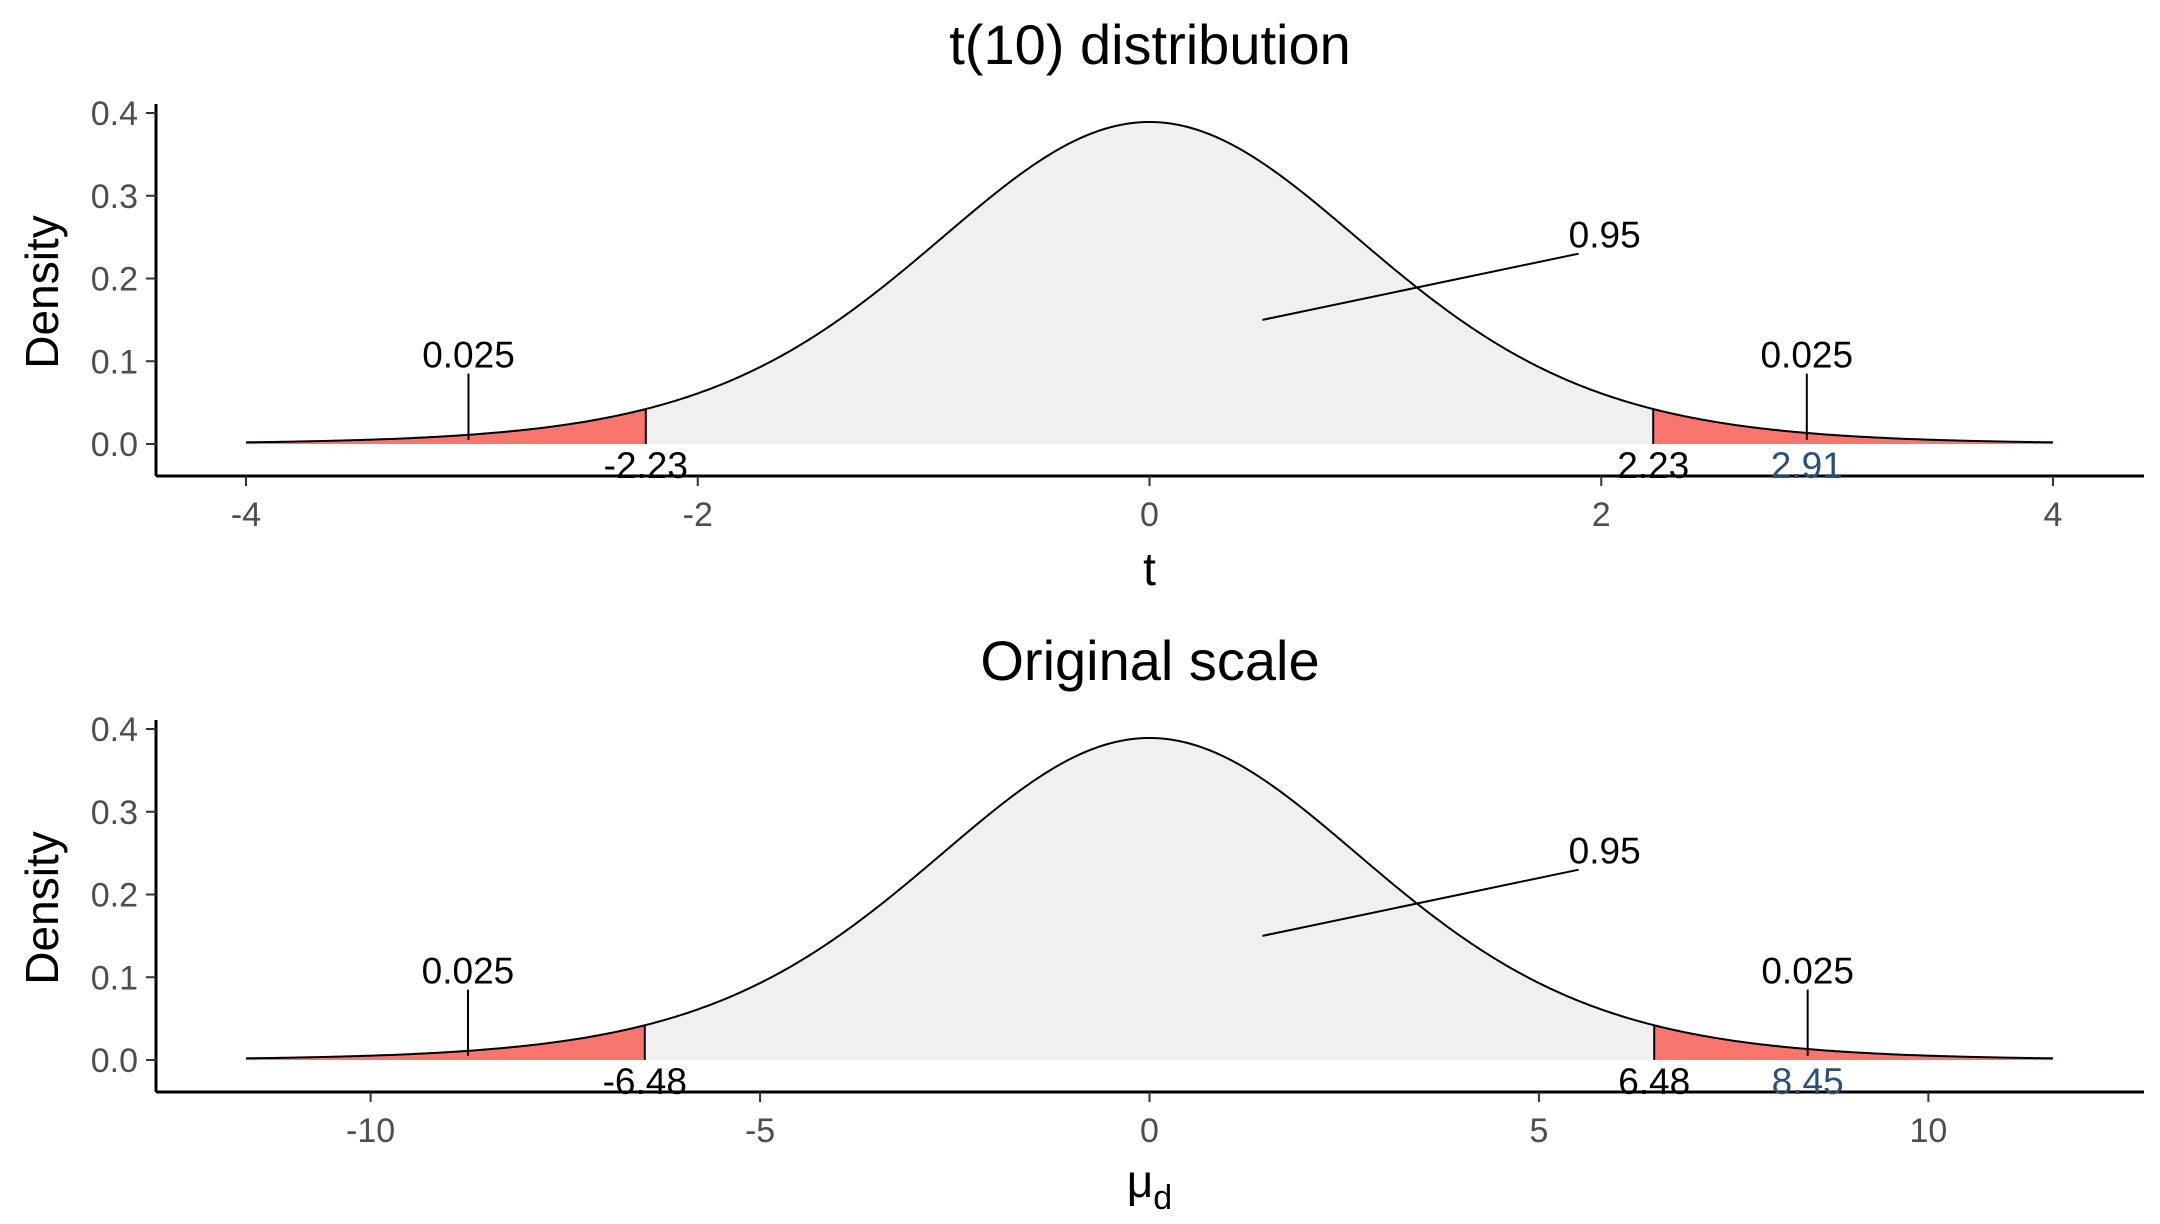  I want to click on observed-value-label: 2.91, so click(1807, 465).